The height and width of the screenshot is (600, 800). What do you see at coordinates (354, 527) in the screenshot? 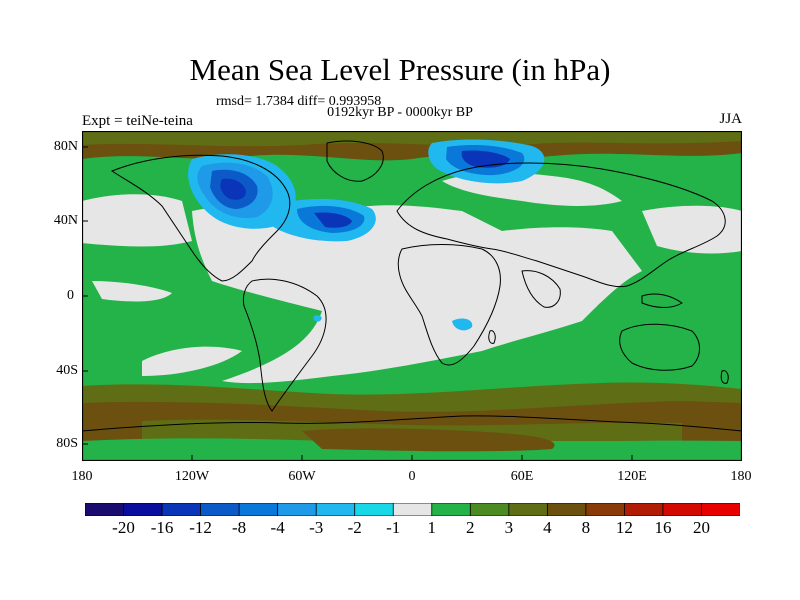
I see `colorbar-label: -2` at bounding box center [354, 527].